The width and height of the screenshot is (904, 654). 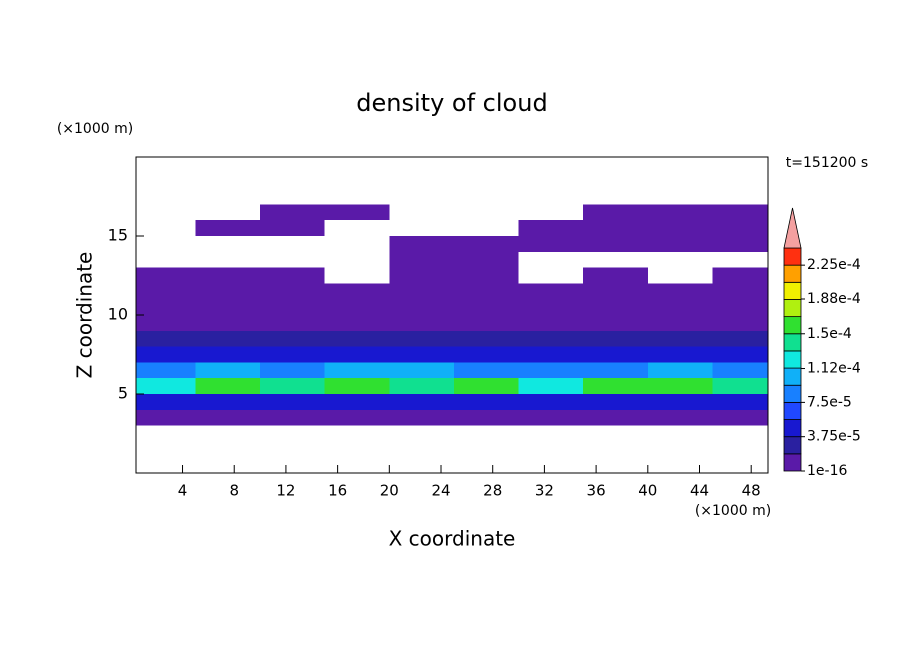 I want to click on x-tick-label: 20, so click(x=389, y=491).